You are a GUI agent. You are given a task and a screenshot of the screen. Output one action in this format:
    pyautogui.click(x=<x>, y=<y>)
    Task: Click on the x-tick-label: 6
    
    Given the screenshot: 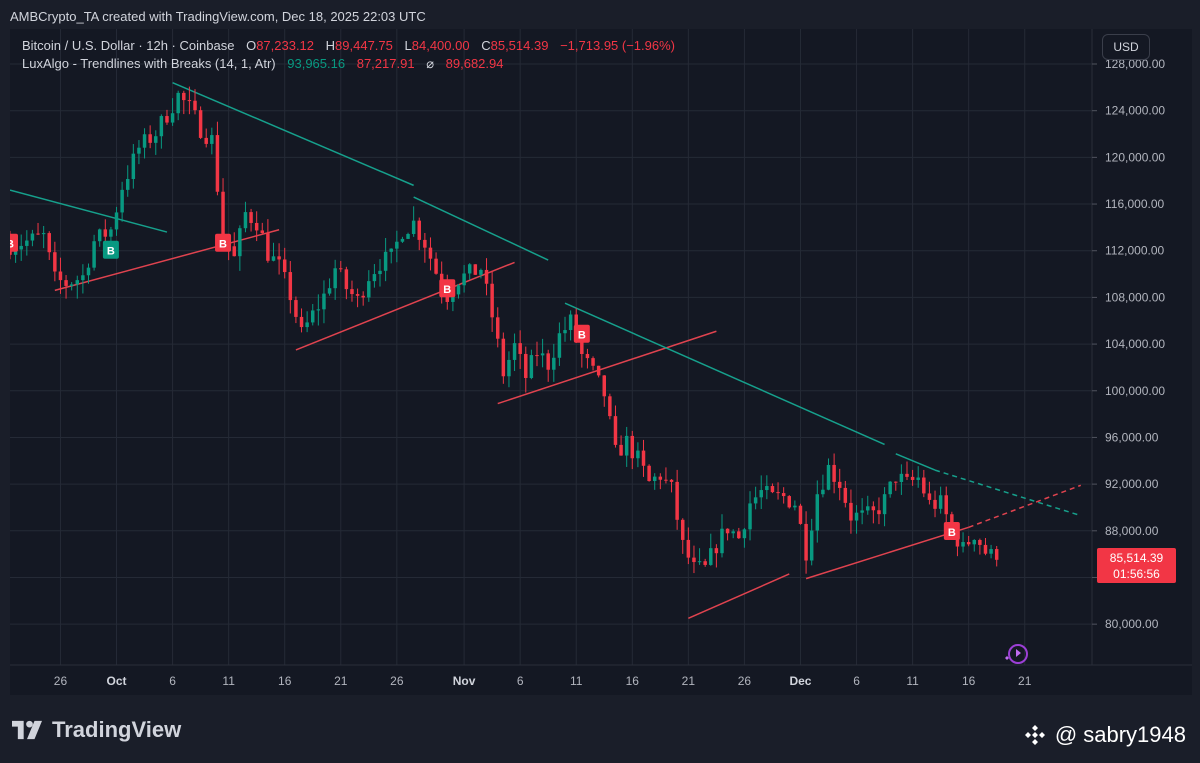 What is the action you would take?
    pyautogui.click(x=172, y=681)
    